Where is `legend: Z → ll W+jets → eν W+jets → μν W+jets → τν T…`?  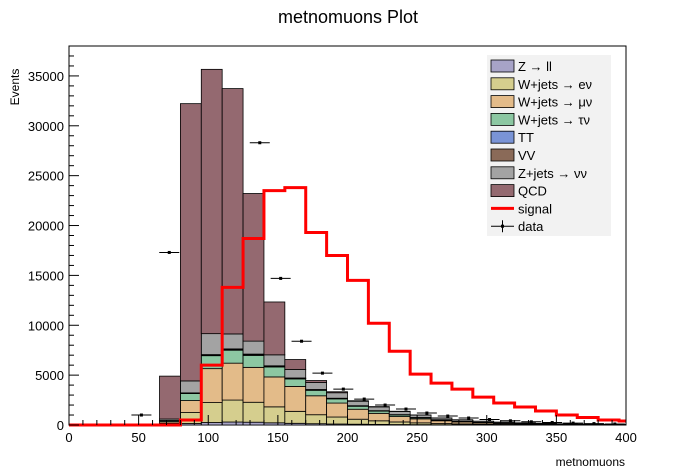 legend: Z → ll W+jets → eν W+jets → μν W+jets → τν T… is located at coordinates (549, 145).